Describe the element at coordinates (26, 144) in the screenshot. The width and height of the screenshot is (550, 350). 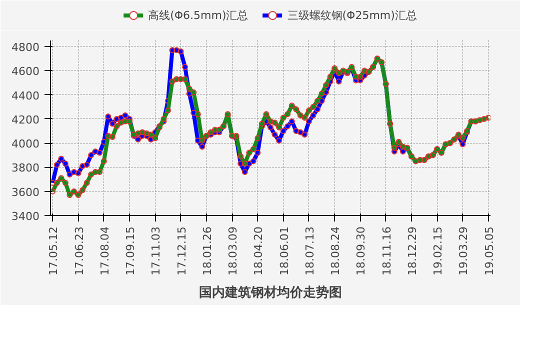
I see `y-tick-label: 4000` at that location.